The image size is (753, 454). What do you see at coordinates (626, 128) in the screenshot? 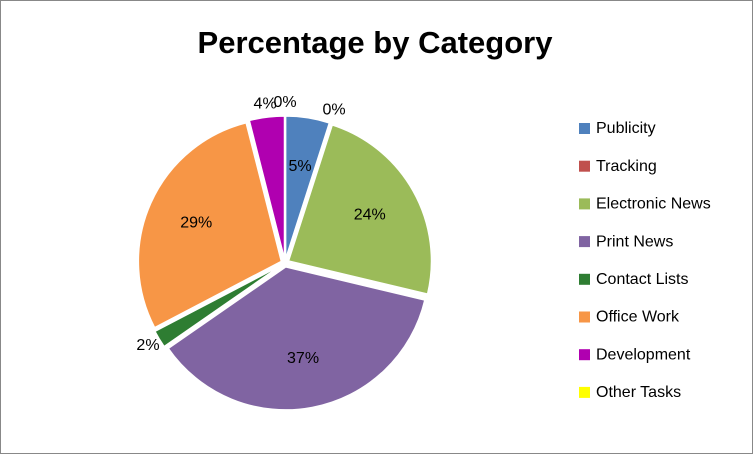
I see `legend-label: Publicity` at bounding box center [626, 128].